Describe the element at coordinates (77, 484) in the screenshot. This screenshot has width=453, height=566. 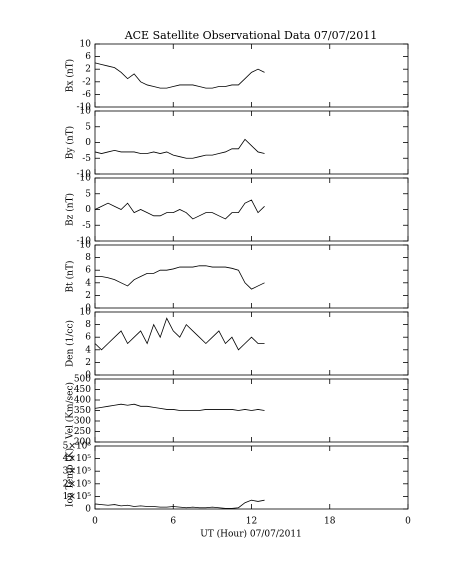
I see `y-tick-label: 2×10⁵` at that location.